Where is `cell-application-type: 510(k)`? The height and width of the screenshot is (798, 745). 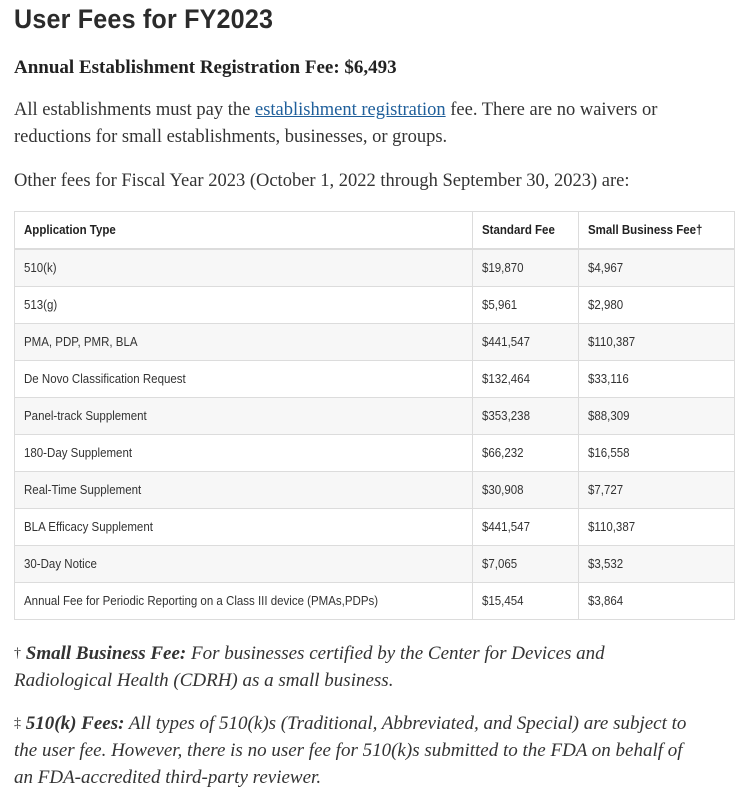
cell-application-type: 510(k) is located at coordinates (243, 267).